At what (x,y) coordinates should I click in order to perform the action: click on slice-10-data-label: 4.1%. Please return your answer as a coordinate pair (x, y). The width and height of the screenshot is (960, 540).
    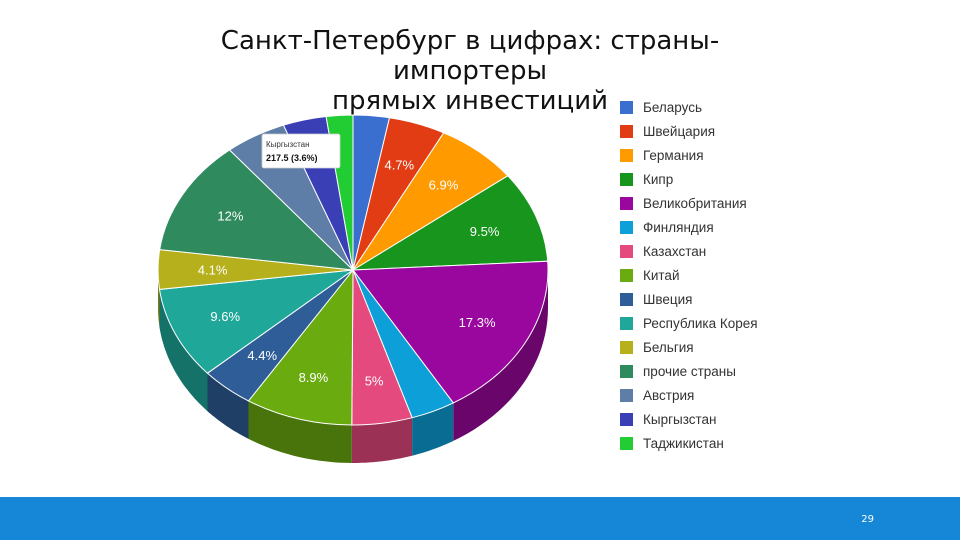
    Looking at the image, I should click on (213, 270).